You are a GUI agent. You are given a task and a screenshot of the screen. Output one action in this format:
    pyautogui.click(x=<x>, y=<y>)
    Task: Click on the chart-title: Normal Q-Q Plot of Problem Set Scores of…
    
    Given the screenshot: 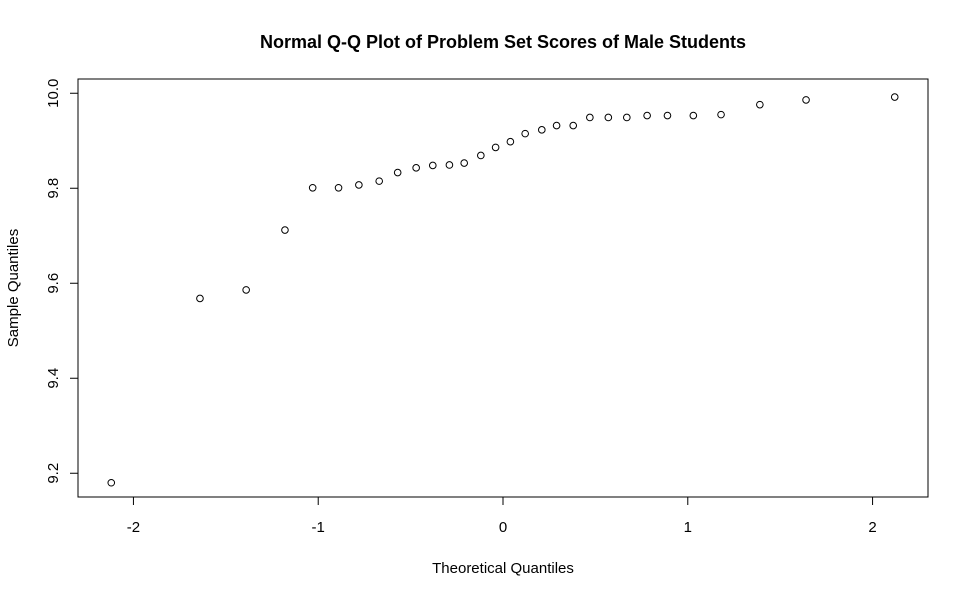 What is the action you would take?
    pyautogui.click(x=503, y=42)
    